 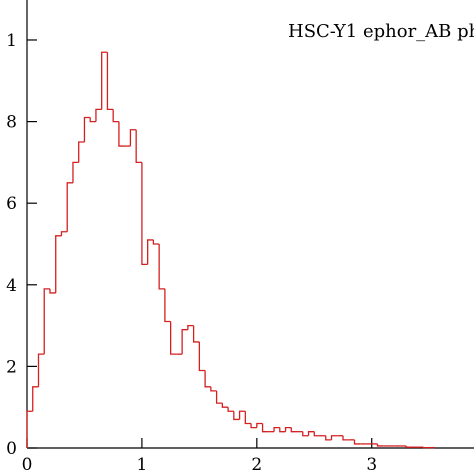 I want to click on y-tick-label: 6, so click(x=11, y=204).